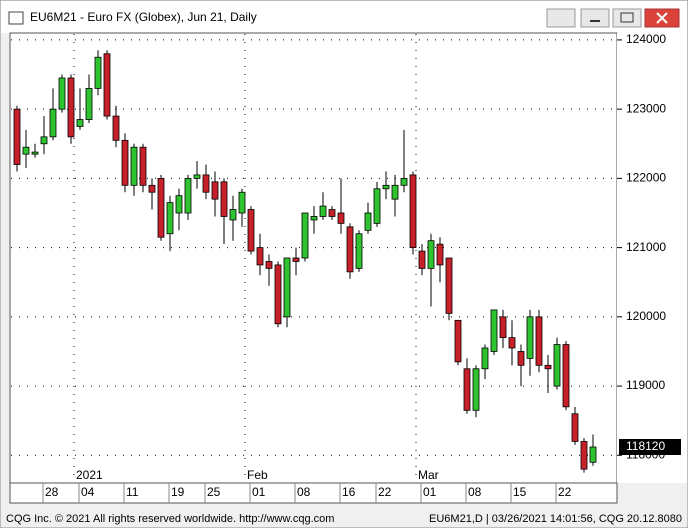  I want to click on app-icon, so click(16, 18).